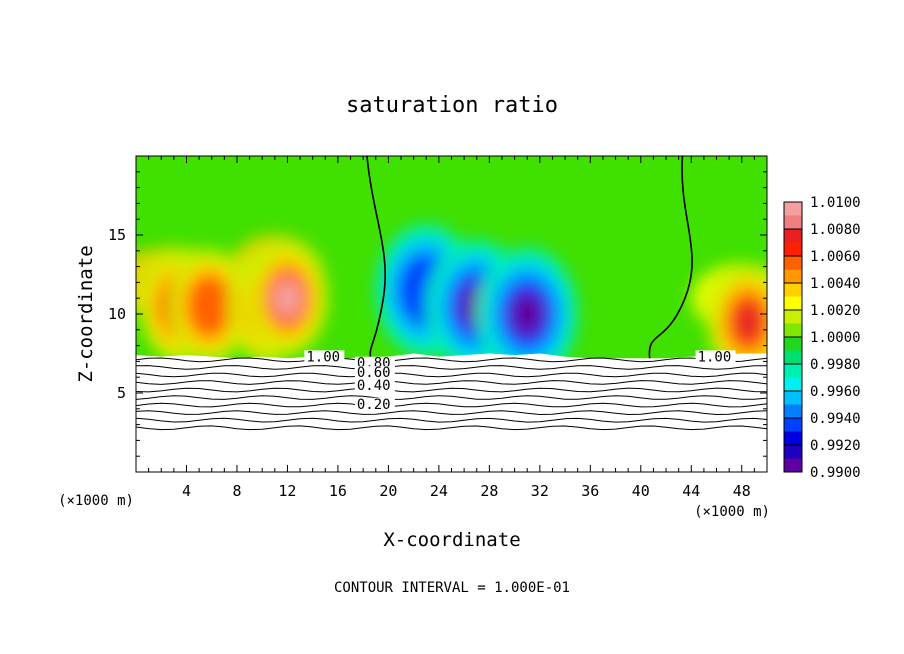 This screenshot has width=904, height=654. What do you see at coordinates (451, 540) in the screenshot?
I see `x-axis-label: X-coordinate` at bounding box center [451, 540].